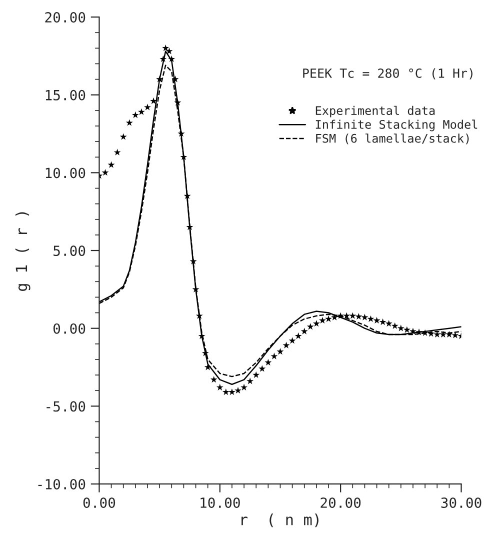 This screenshot has height=533, width=484. I want to click on y-tick-label: -10.00, so click(62, 484).